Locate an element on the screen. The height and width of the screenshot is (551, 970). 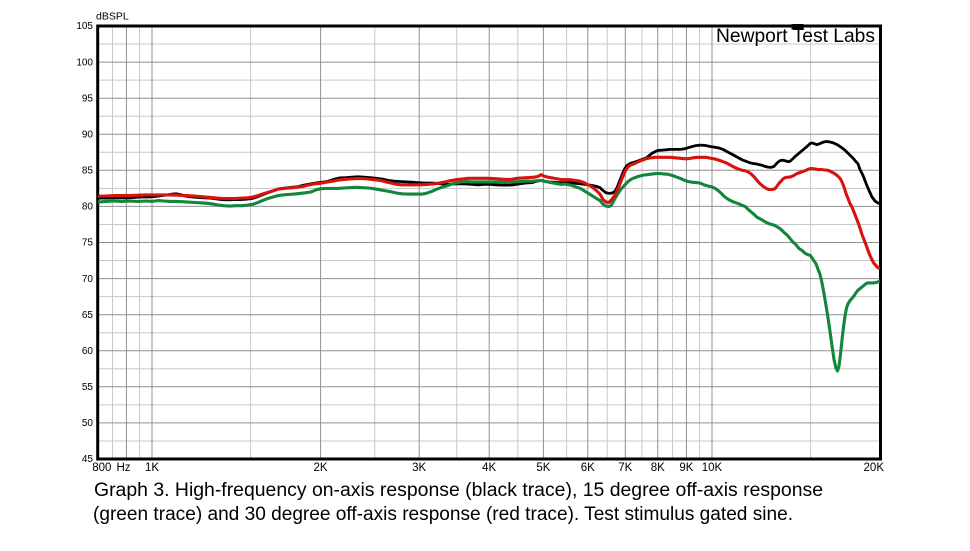
svg-text: 90 is located at coordinates (88, 135).